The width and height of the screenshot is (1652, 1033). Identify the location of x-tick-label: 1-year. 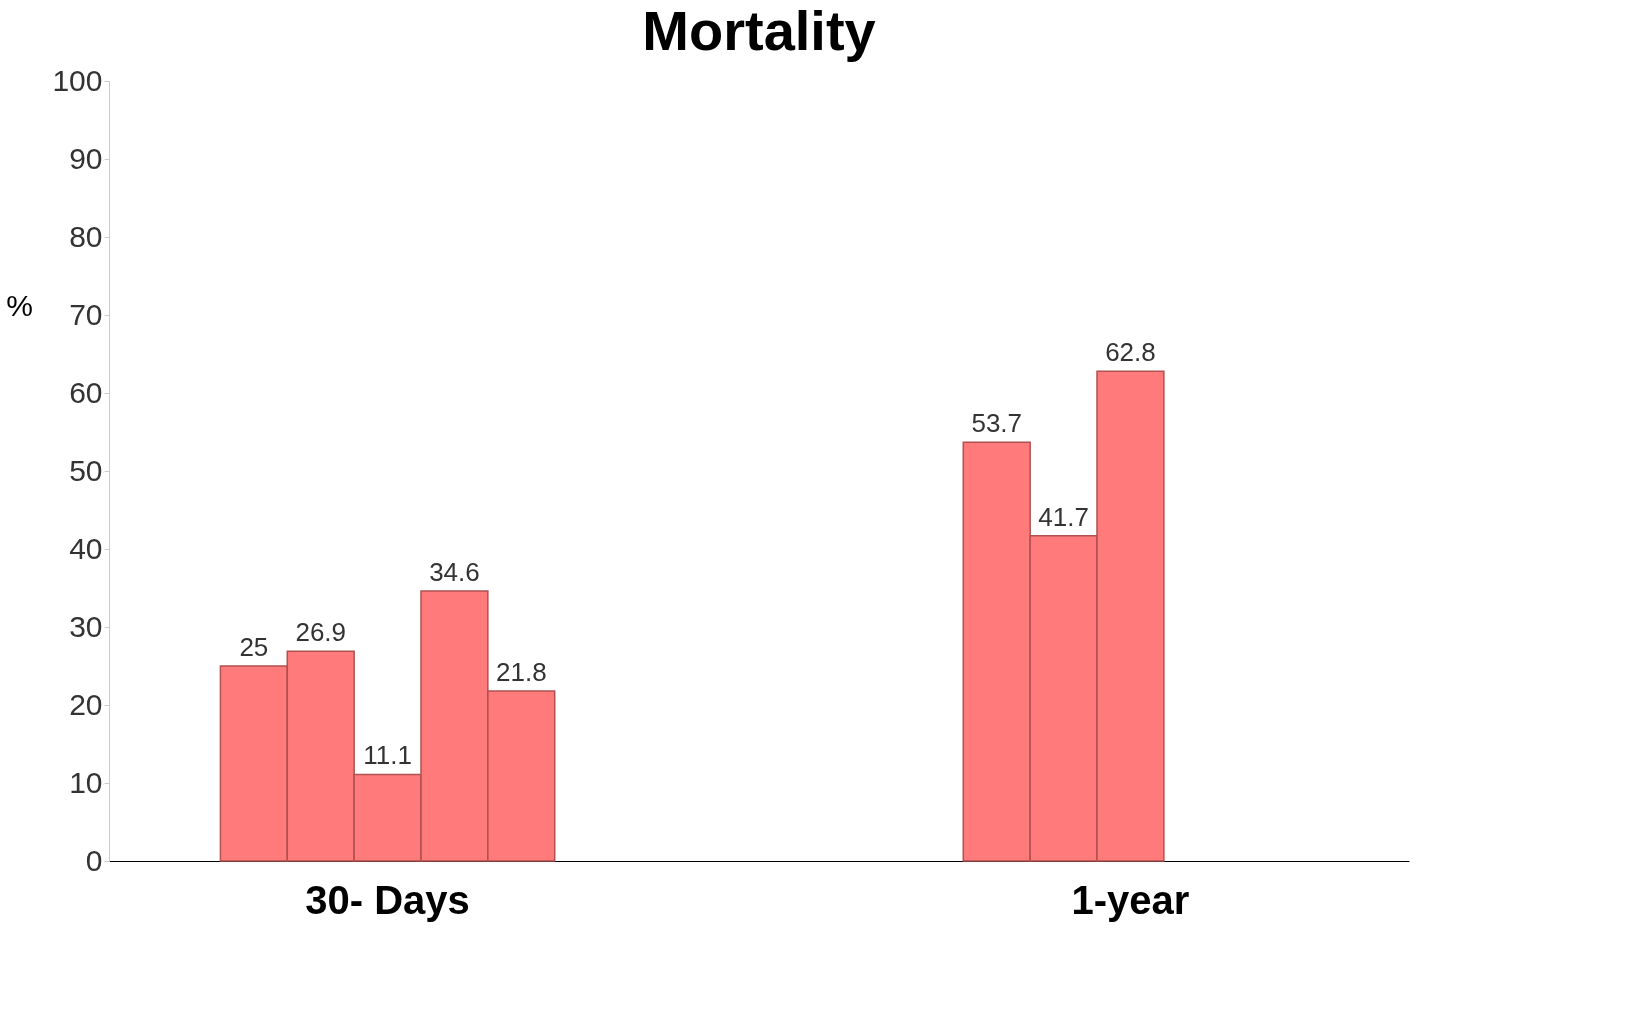
(1130, 899).